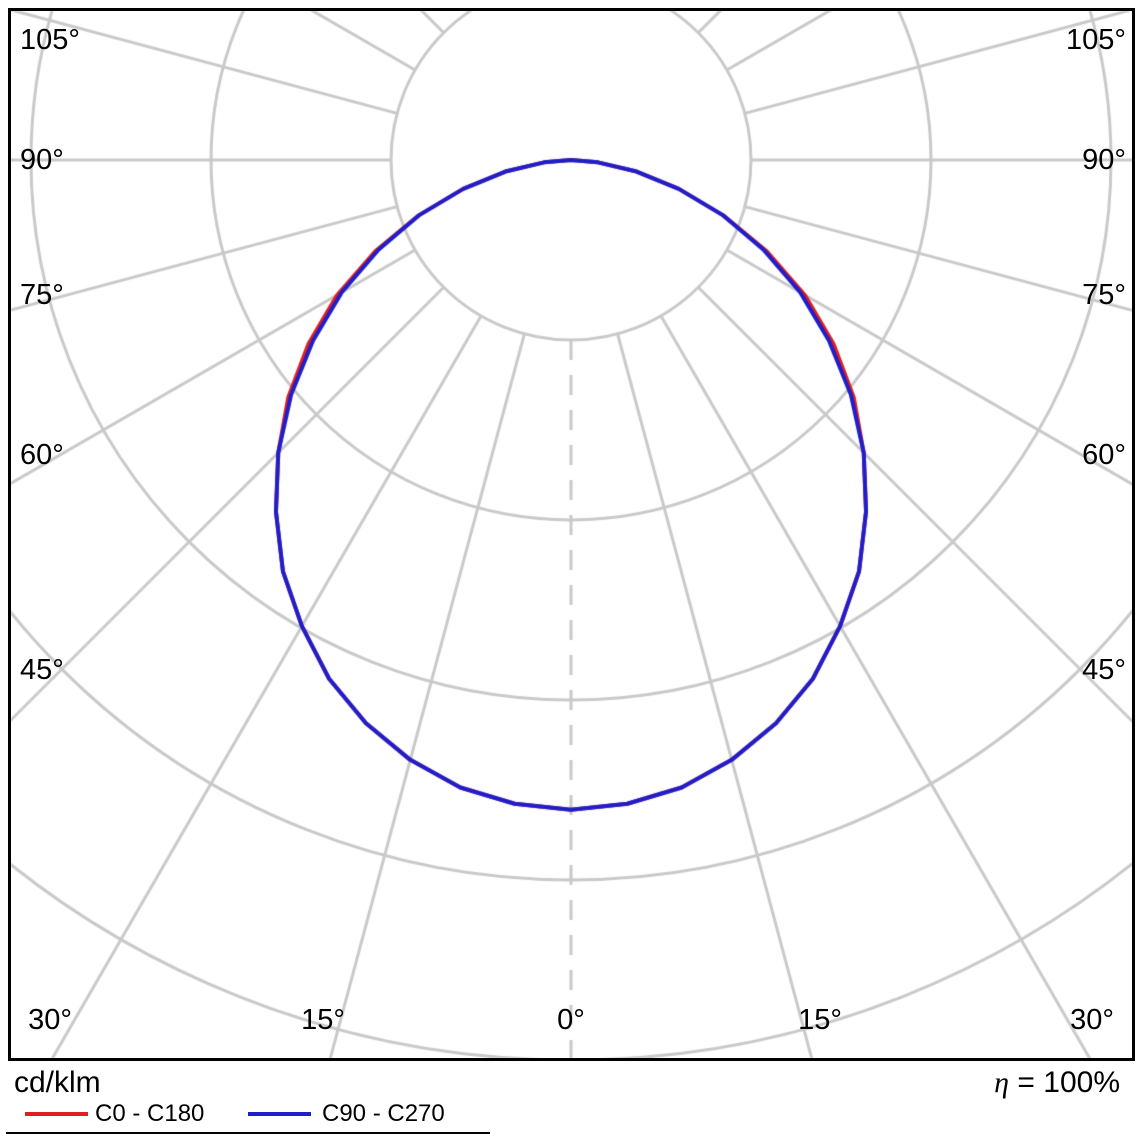 This screenshot has width=1143, height=1143. What do you see at coordinates (150, 1113) in the screenshot?
I see `series-c0-c180-label: C0 - C180` at bounding box center [150, 1113].